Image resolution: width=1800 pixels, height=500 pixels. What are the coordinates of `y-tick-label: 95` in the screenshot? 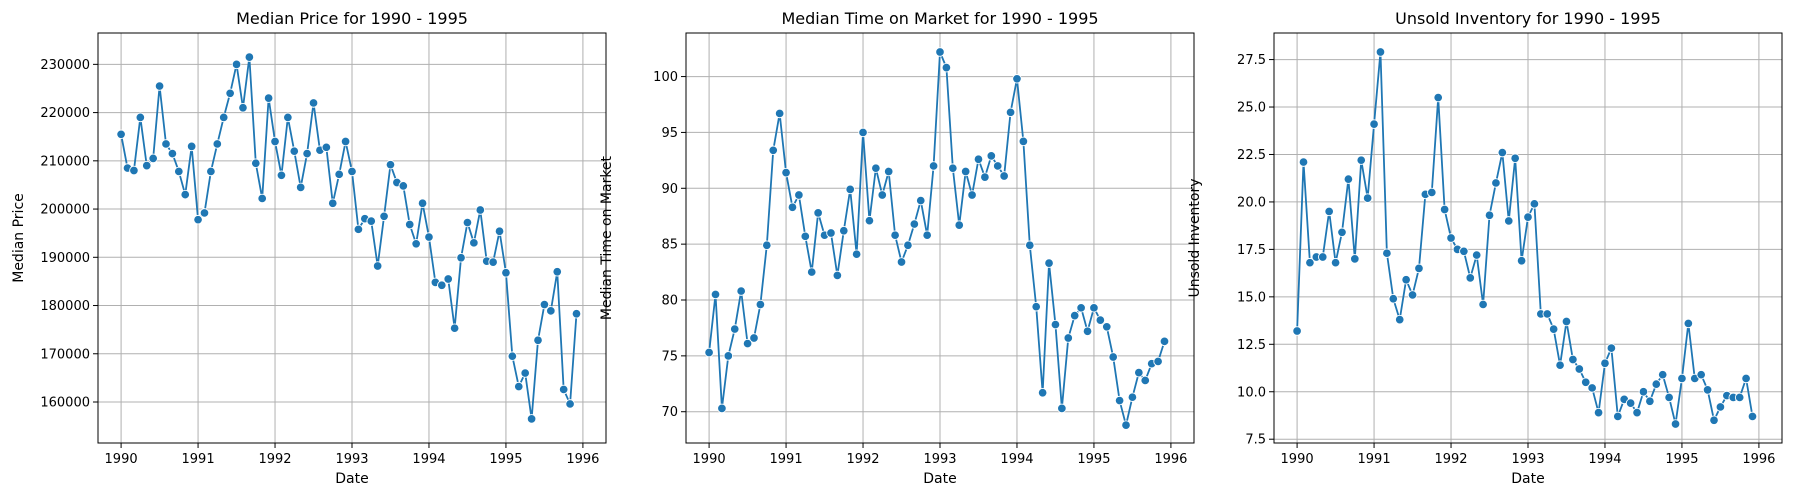 It's located at (669, 133).